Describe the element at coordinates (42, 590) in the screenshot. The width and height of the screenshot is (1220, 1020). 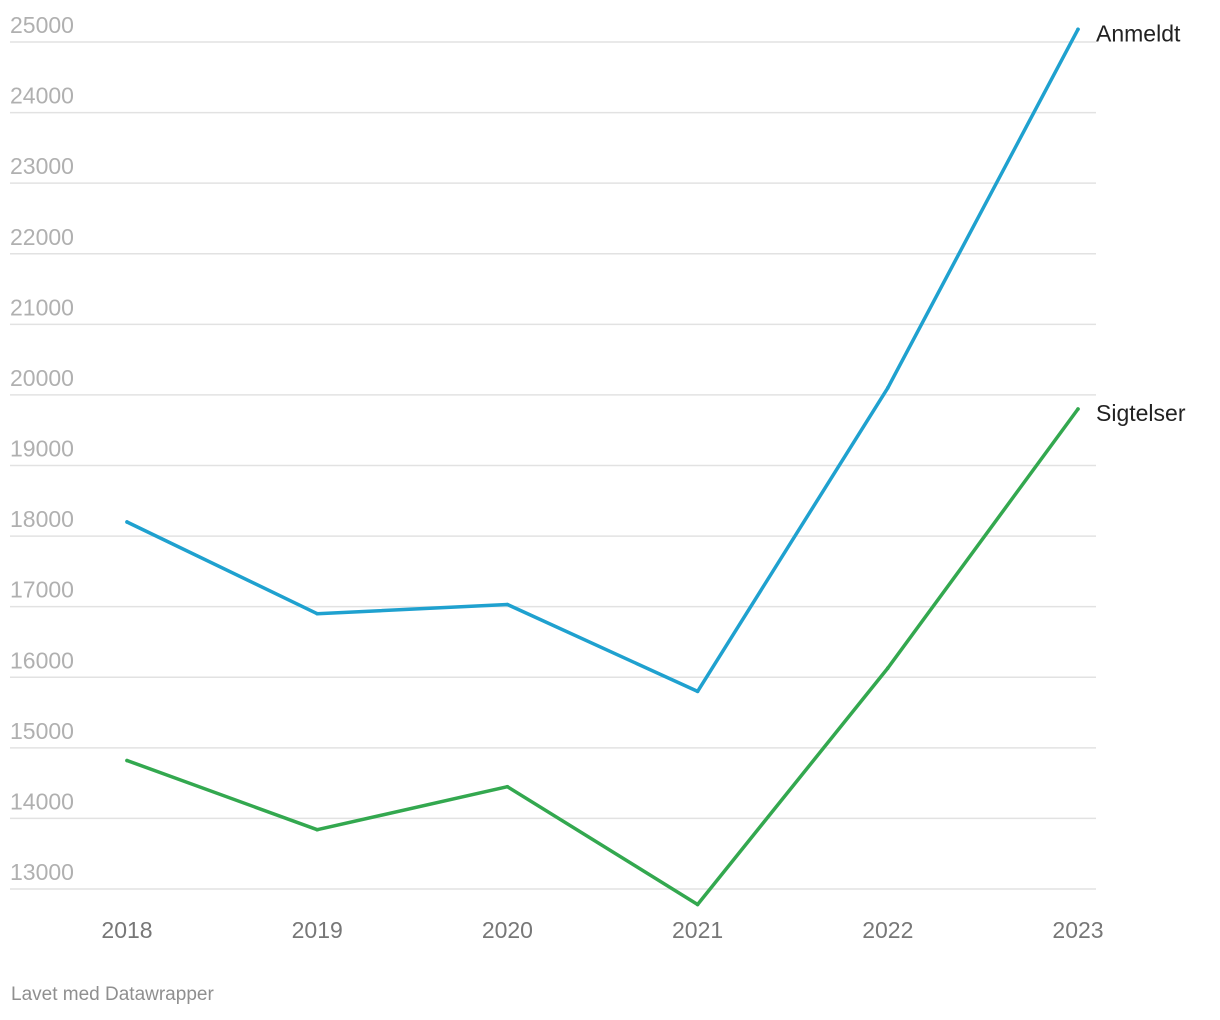
I see `y-tick-label: 17000` at that location.